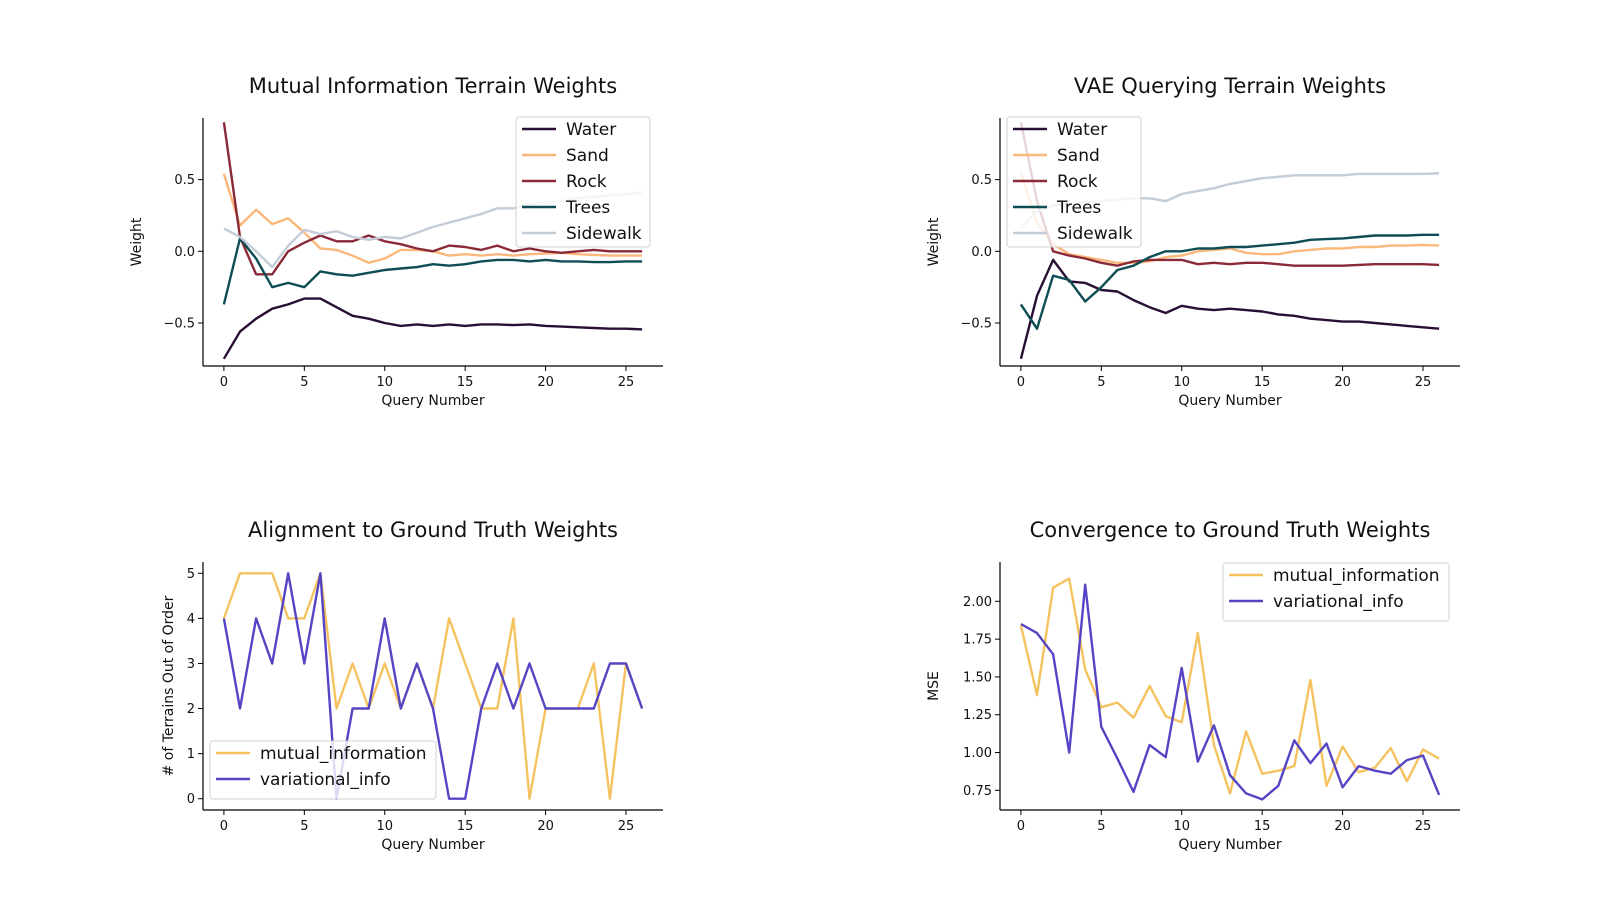 Image resolution: width=1600 pixels, height=900 pixels. What do you see at coordinates (977, 640) in the screenshot?
I see `y-tick-label: 1.75` at bounding box center [977, 640].